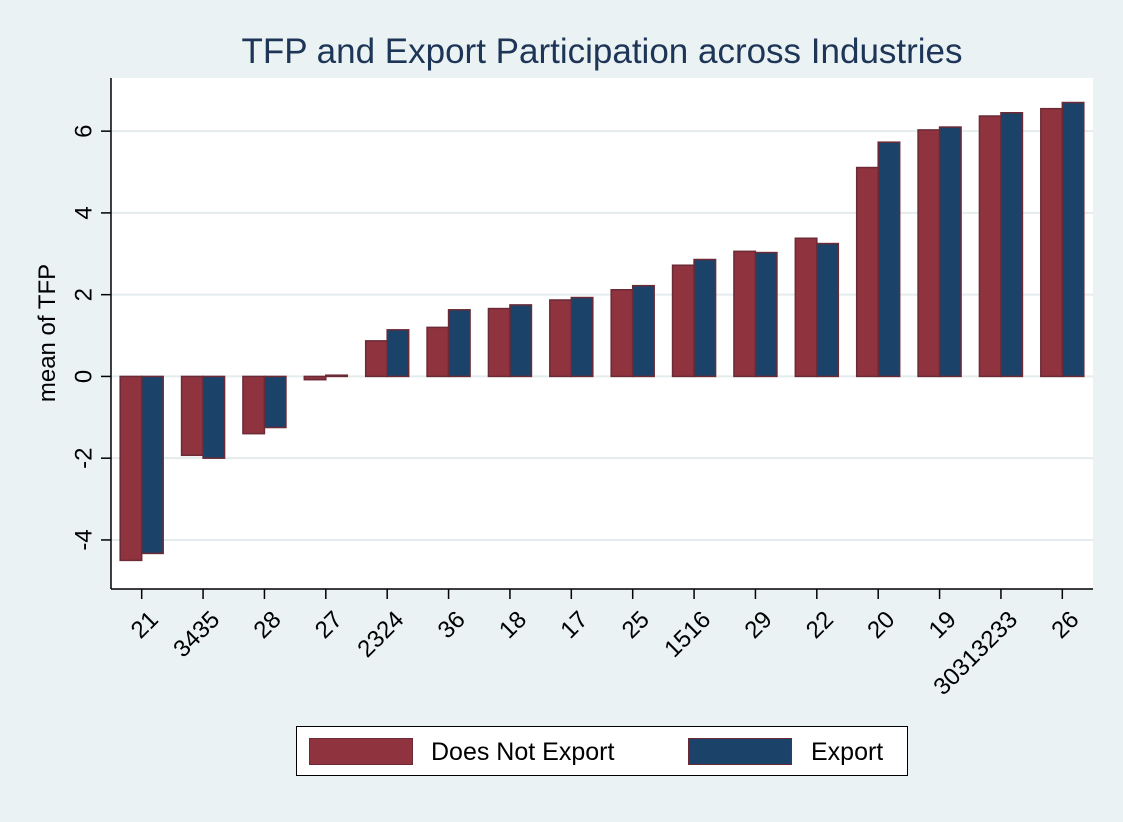 The width and height of the screenshot is (1123, 822). Describe the element at coordinates (759, 625) in the screenshot. I see `x-tick-label: 29` at that location.